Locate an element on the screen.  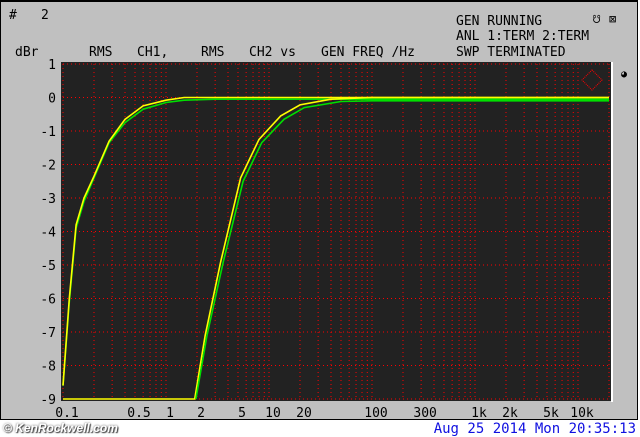
y-tick-label: -8 is located at coordinates (48, 367).